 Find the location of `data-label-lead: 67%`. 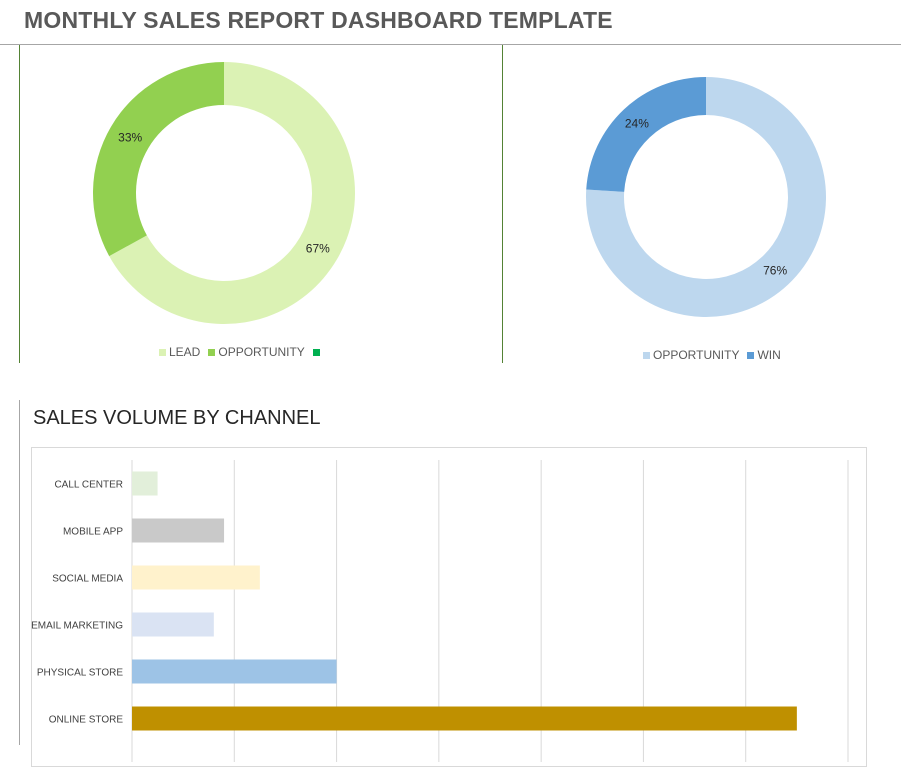

data-label-lead: 67% is located at coordinates (318, 248).